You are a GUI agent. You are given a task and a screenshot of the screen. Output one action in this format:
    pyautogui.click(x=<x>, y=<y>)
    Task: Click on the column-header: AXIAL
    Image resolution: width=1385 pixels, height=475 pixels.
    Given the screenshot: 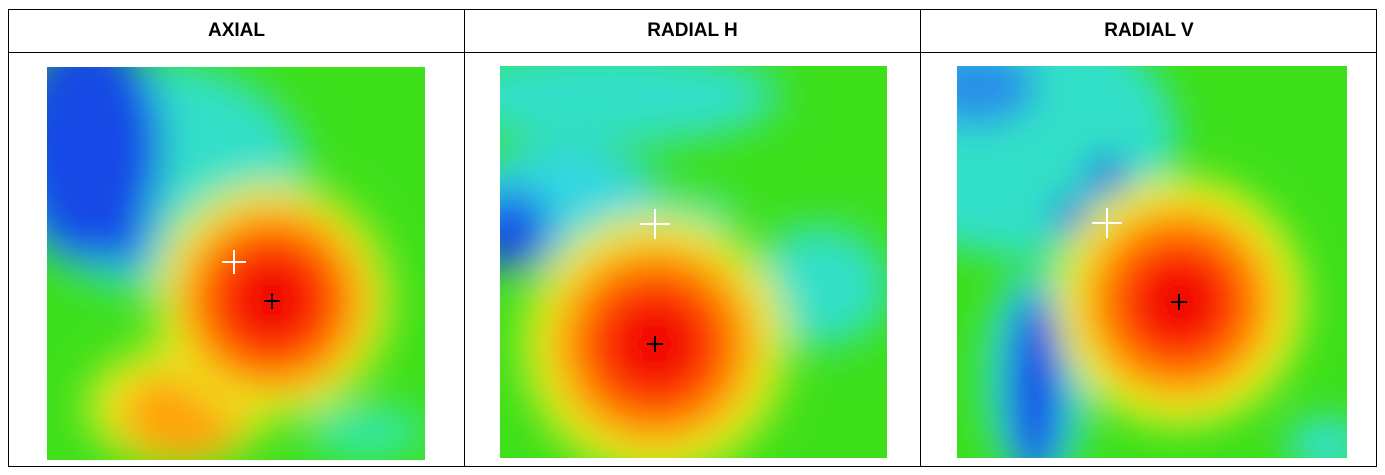 What is the action you would take?
    pyautogui.click(x=236, y=30)
    